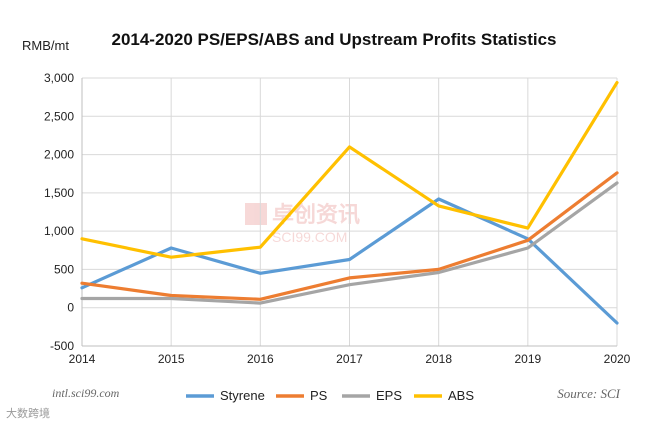 Image resolution: width=668 pixels, height=427 pixels. What do you see at coordinates (171, 359) in the screenshot?
I see `x-tick-label: 2015` at bounding box center [171, 359].